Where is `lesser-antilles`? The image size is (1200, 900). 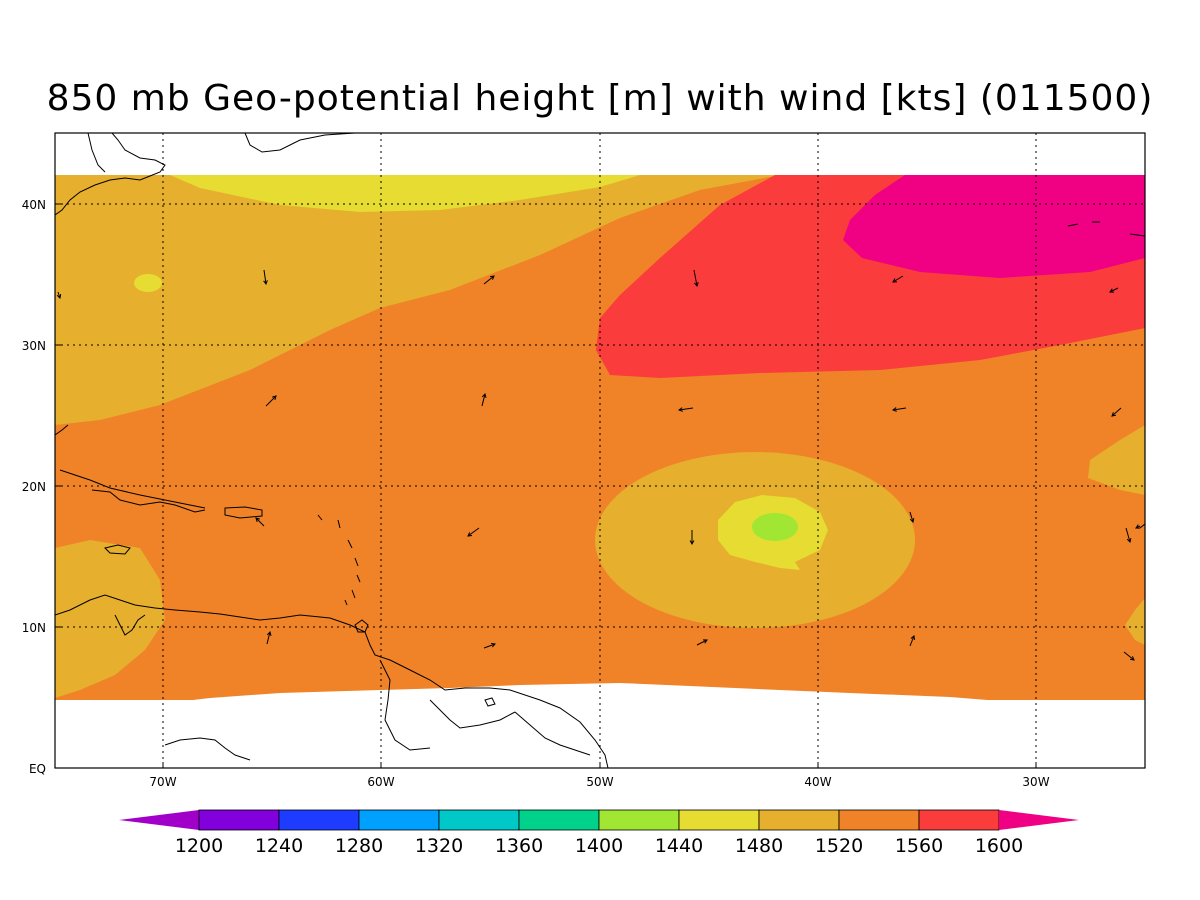
lesser-antilles is located at coordinates (339, 560).